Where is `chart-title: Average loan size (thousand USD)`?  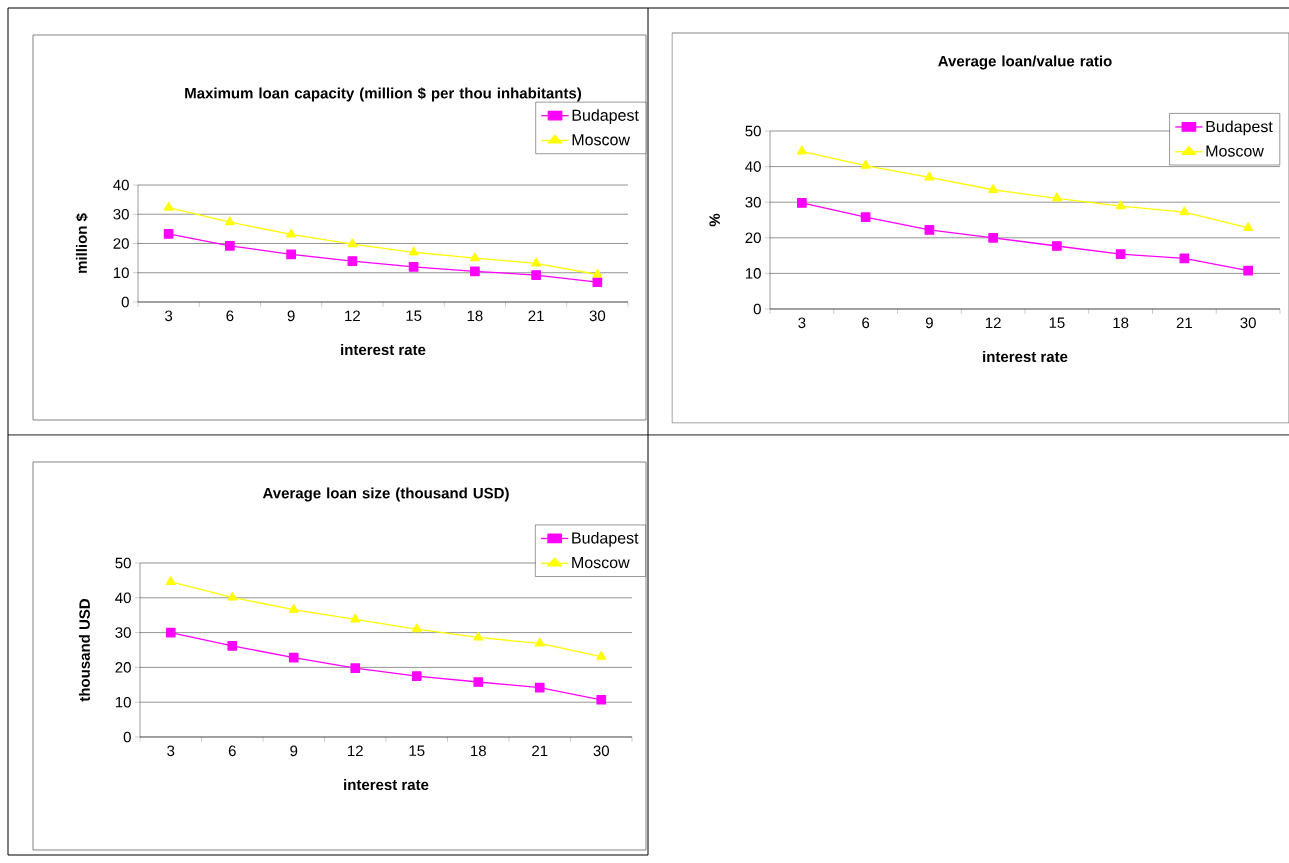
chart-title: Average loan size (thousand USD) is located at coordinates (385, 494).